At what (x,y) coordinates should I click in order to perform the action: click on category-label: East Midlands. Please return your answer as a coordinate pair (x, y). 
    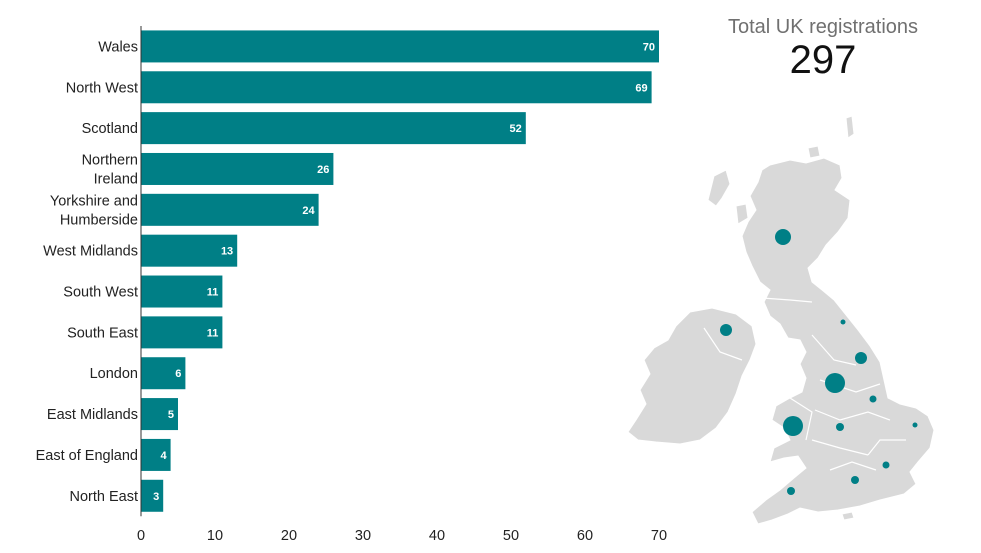
    Looking at the image, I should click on (92, 415).